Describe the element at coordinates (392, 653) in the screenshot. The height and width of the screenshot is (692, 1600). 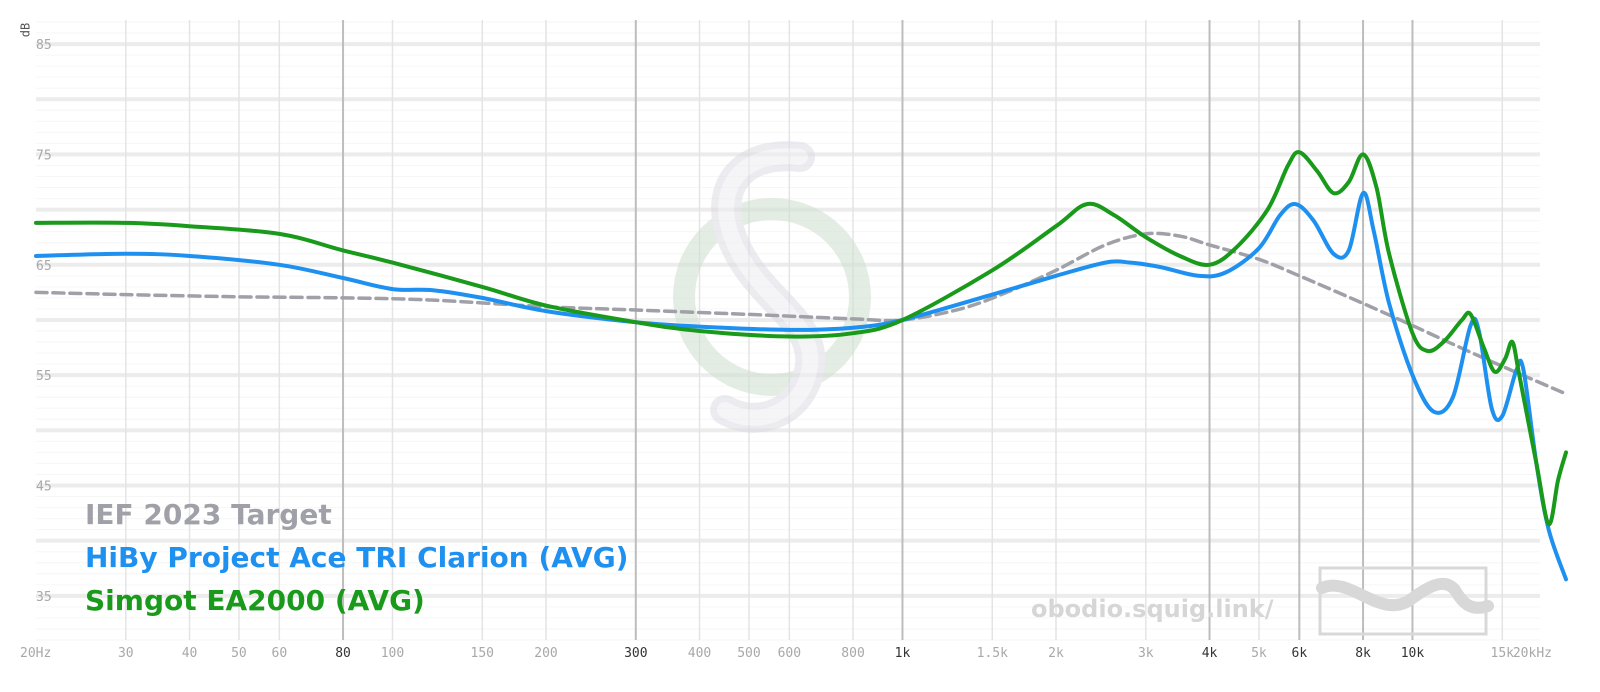
I see `x-tick-label: 100` at that location.